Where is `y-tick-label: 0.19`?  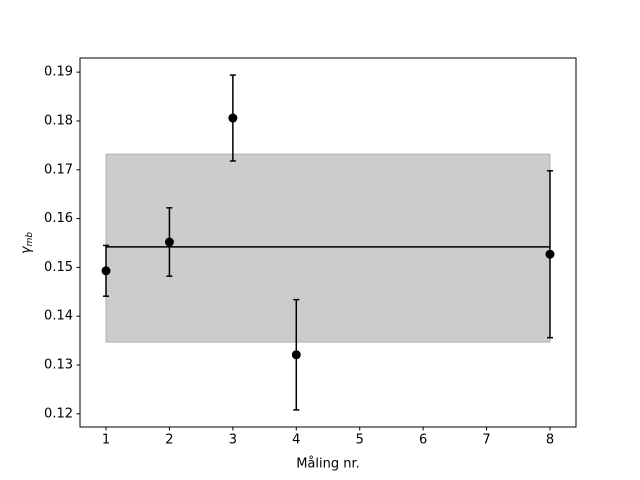 y-tick-label: 0.19 is located at coordinates (58, 72).